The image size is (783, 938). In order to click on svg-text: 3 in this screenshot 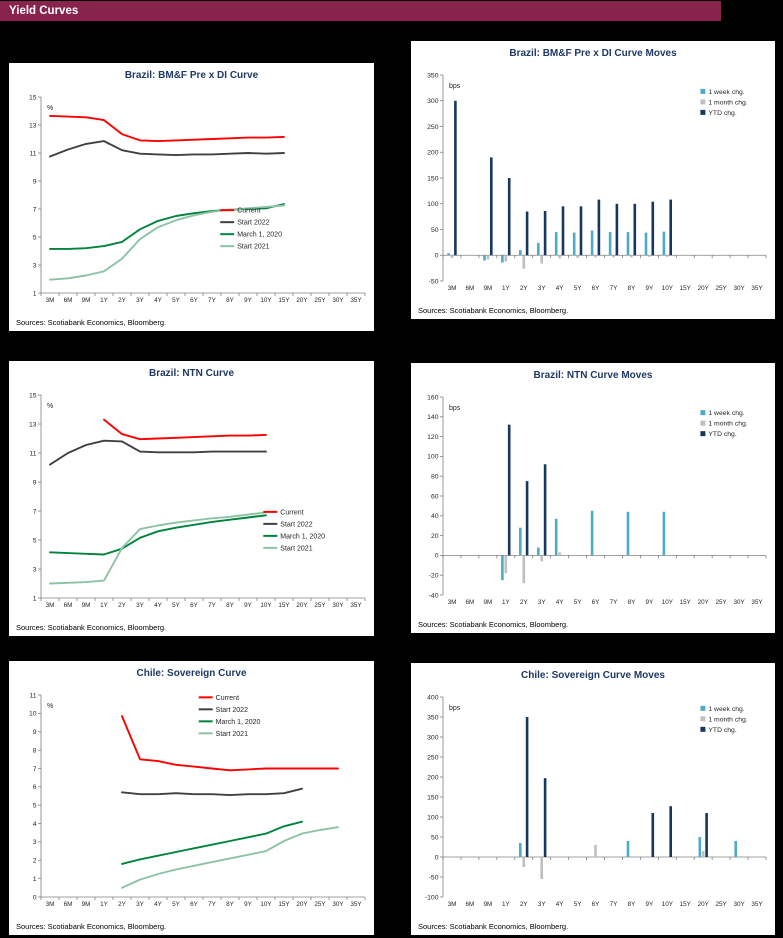, I will do `click(35, 842)`.